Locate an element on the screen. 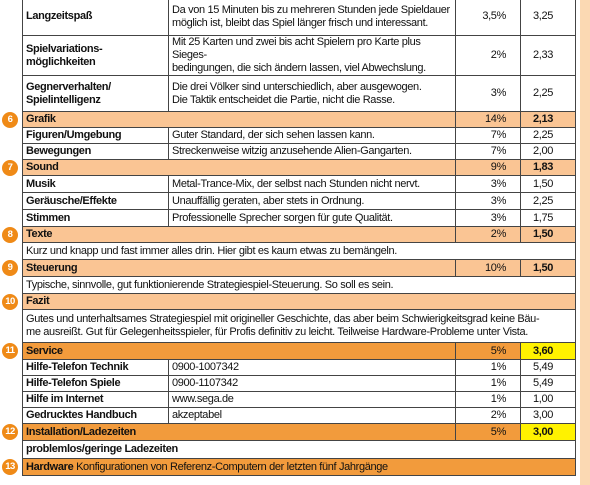 Image resolution: width=590 pixels, height=485 pixels. row: Hilfe-Telefon Technik 0900-1007342 1% 5,49 is located at coordinates (299, 367).